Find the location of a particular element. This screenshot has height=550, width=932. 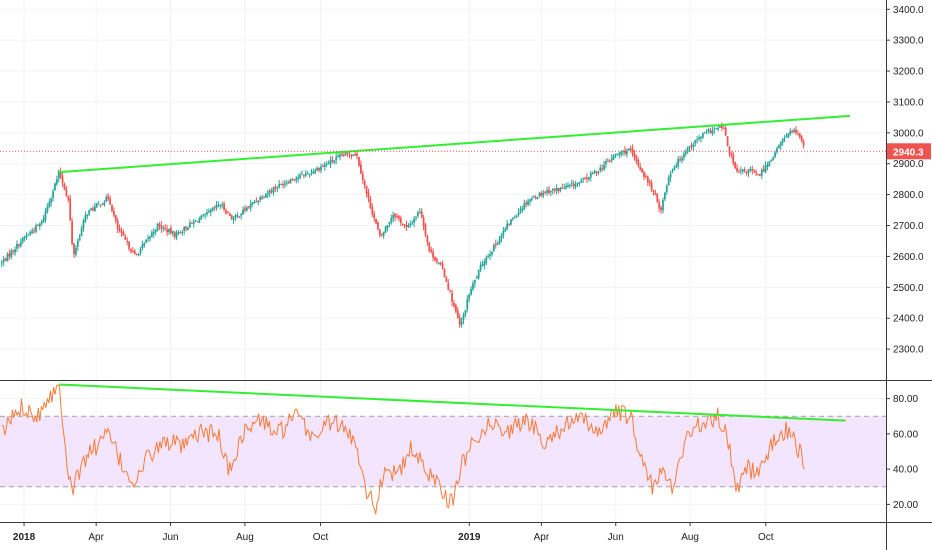

price-ytick-label-3: 2600.0 is located at coordinates (908, 257).